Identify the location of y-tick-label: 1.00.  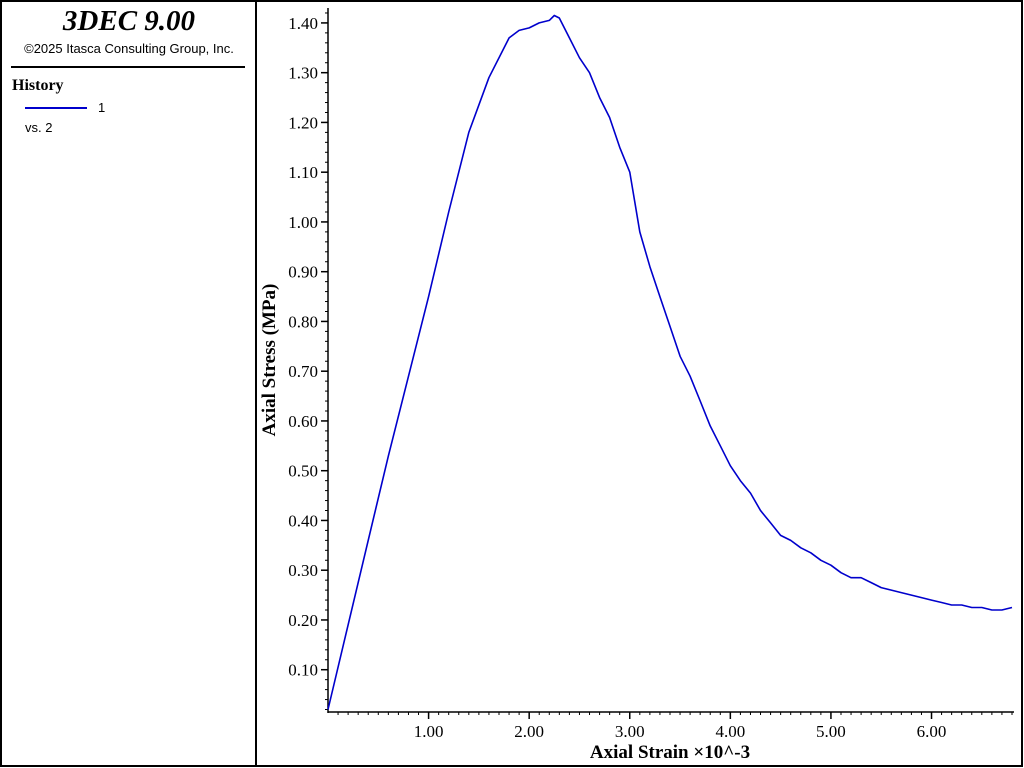
(303, 222).